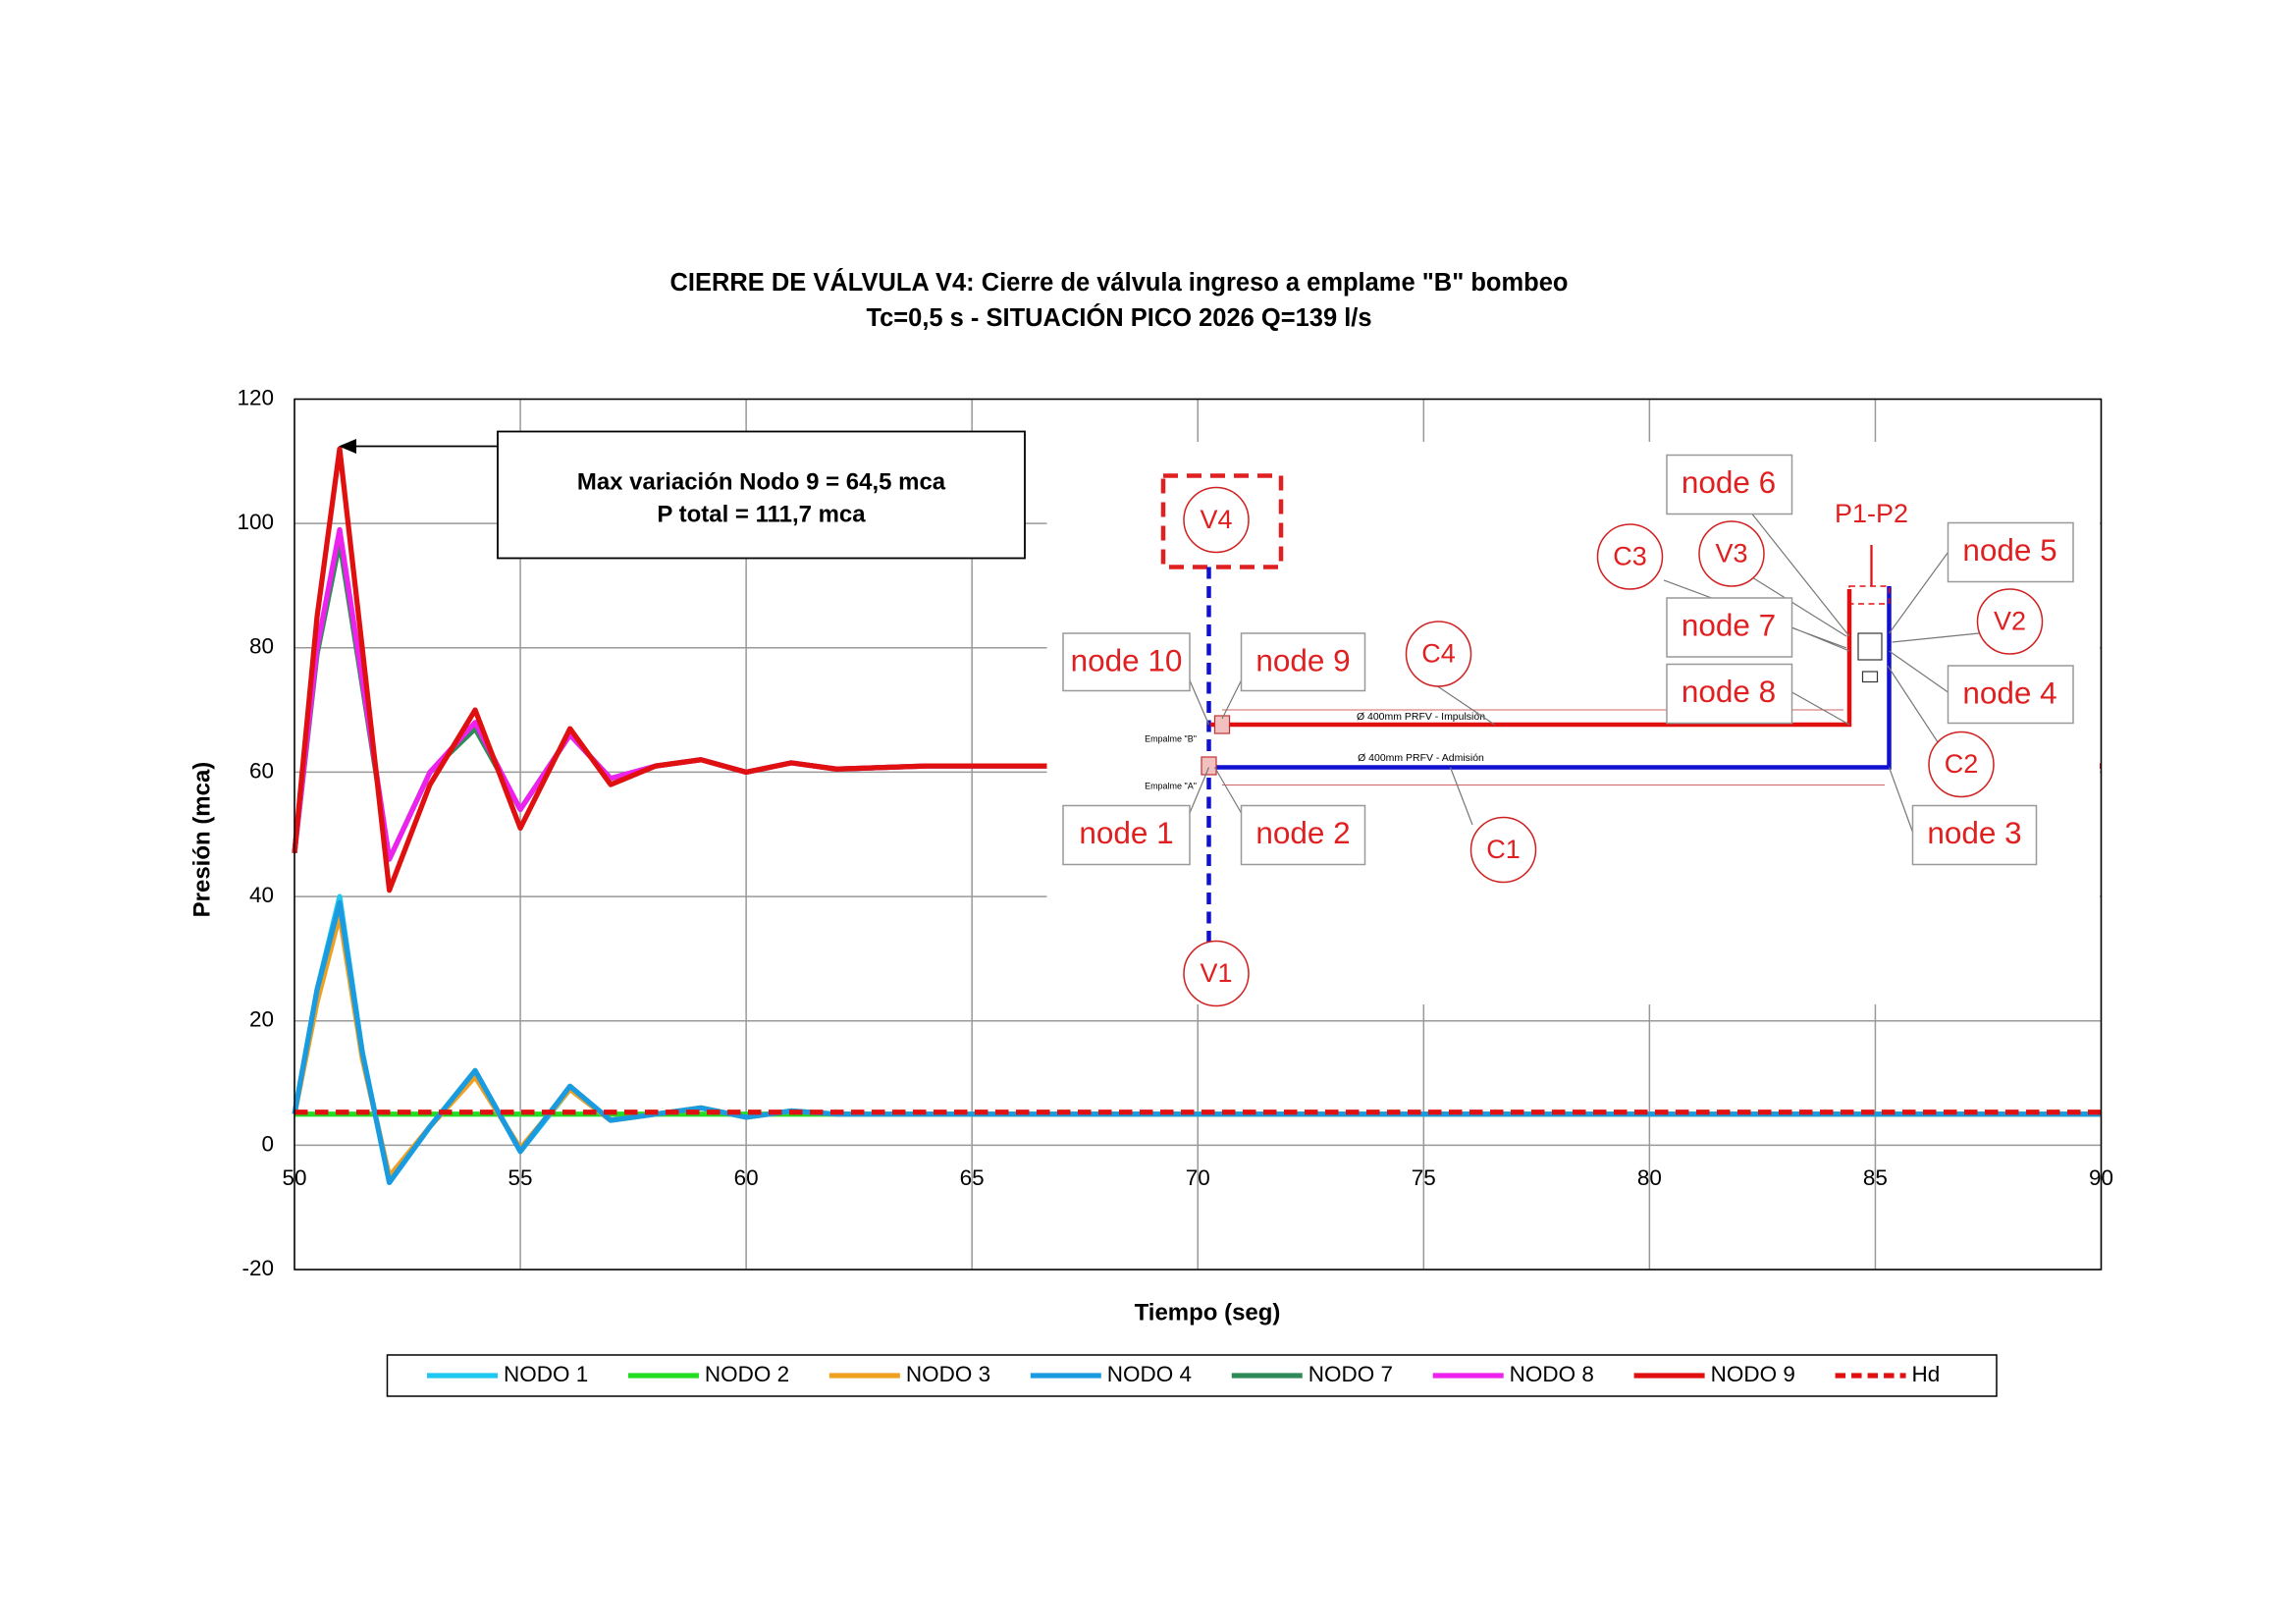 The width and height of the screenshot is (2296, 1624). I want to click on x-tick-label: 80, so click(1649, 1177).